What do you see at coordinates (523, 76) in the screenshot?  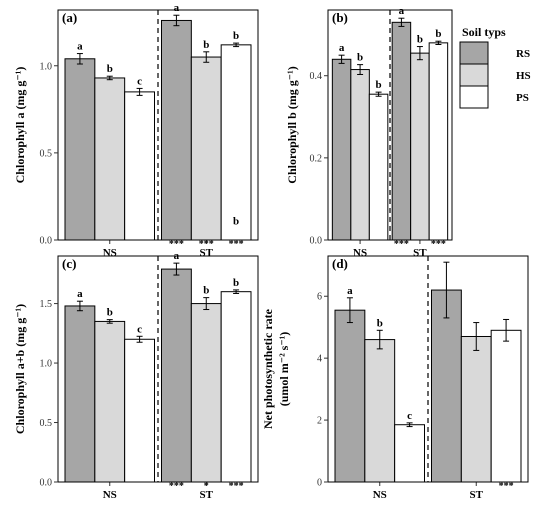 I see `legend-label-hs: HS` at bounding box center [523, 76].